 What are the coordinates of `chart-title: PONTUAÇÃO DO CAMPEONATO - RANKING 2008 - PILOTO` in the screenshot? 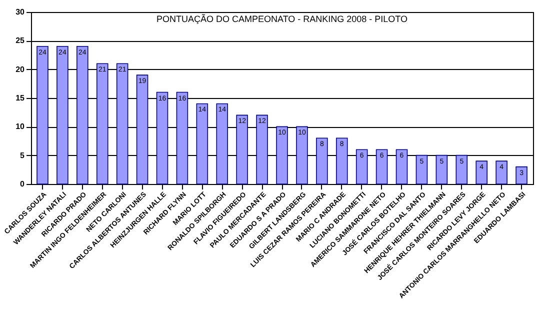 It's located at (282, 19).